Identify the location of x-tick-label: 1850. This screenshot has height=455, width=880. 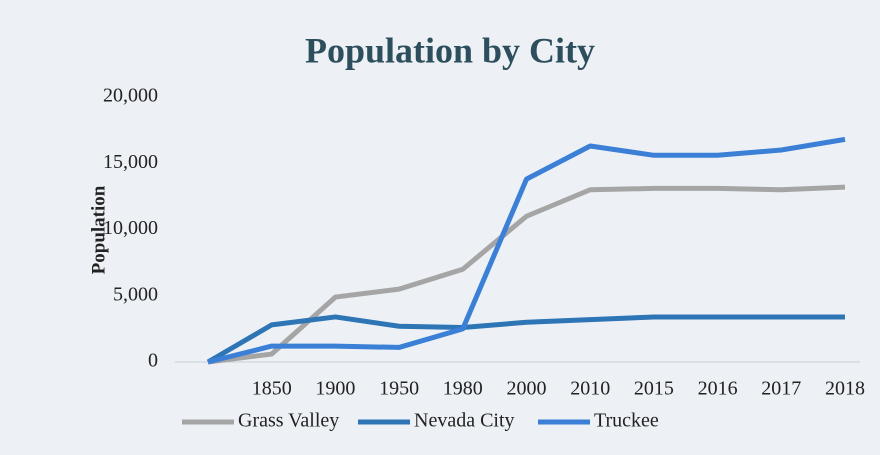
(272, 389).